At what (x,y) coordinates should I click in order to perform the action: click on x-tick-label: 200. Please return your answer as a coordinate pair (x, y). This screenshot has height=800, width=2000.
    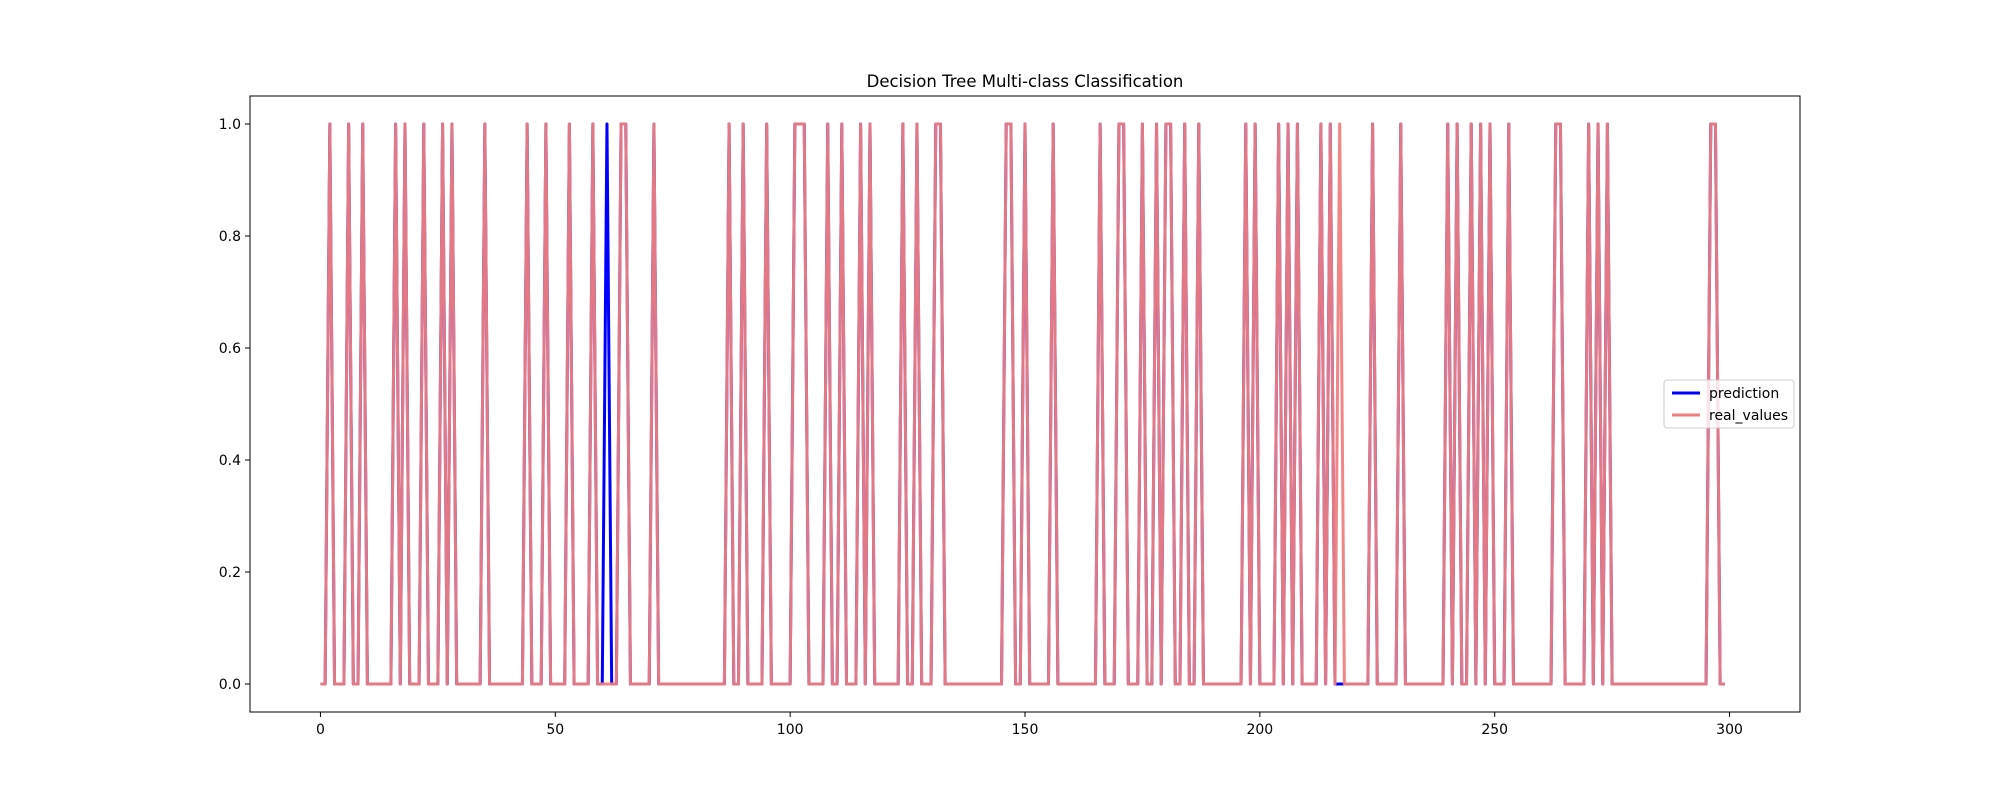
    Looking at the image, I should click on (1259, 730).